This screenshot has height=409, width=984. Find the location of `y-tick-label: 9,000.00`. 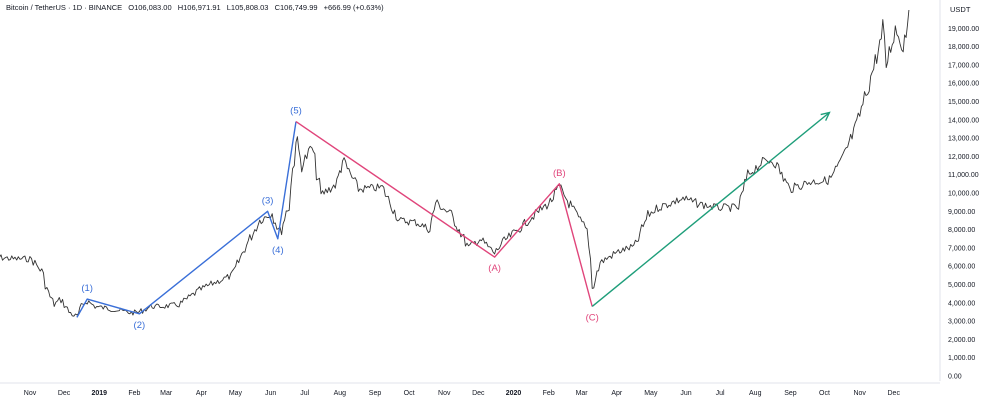

y-tick-label: 9,000.00 is located at coordinates (961, 212).